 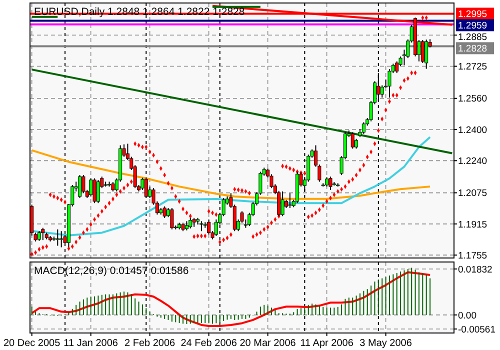 I want to click on x-tick-label: 11 Jan 2006, so click(x=91, y=343).